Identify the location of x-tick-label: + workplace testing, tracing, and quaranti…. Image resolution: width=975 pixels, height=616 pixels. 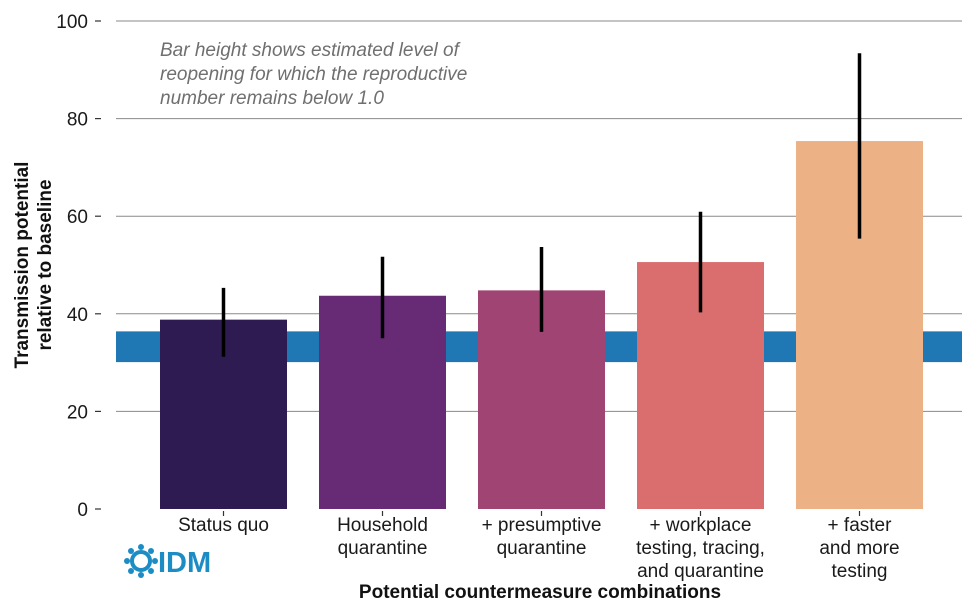
(700, 548).